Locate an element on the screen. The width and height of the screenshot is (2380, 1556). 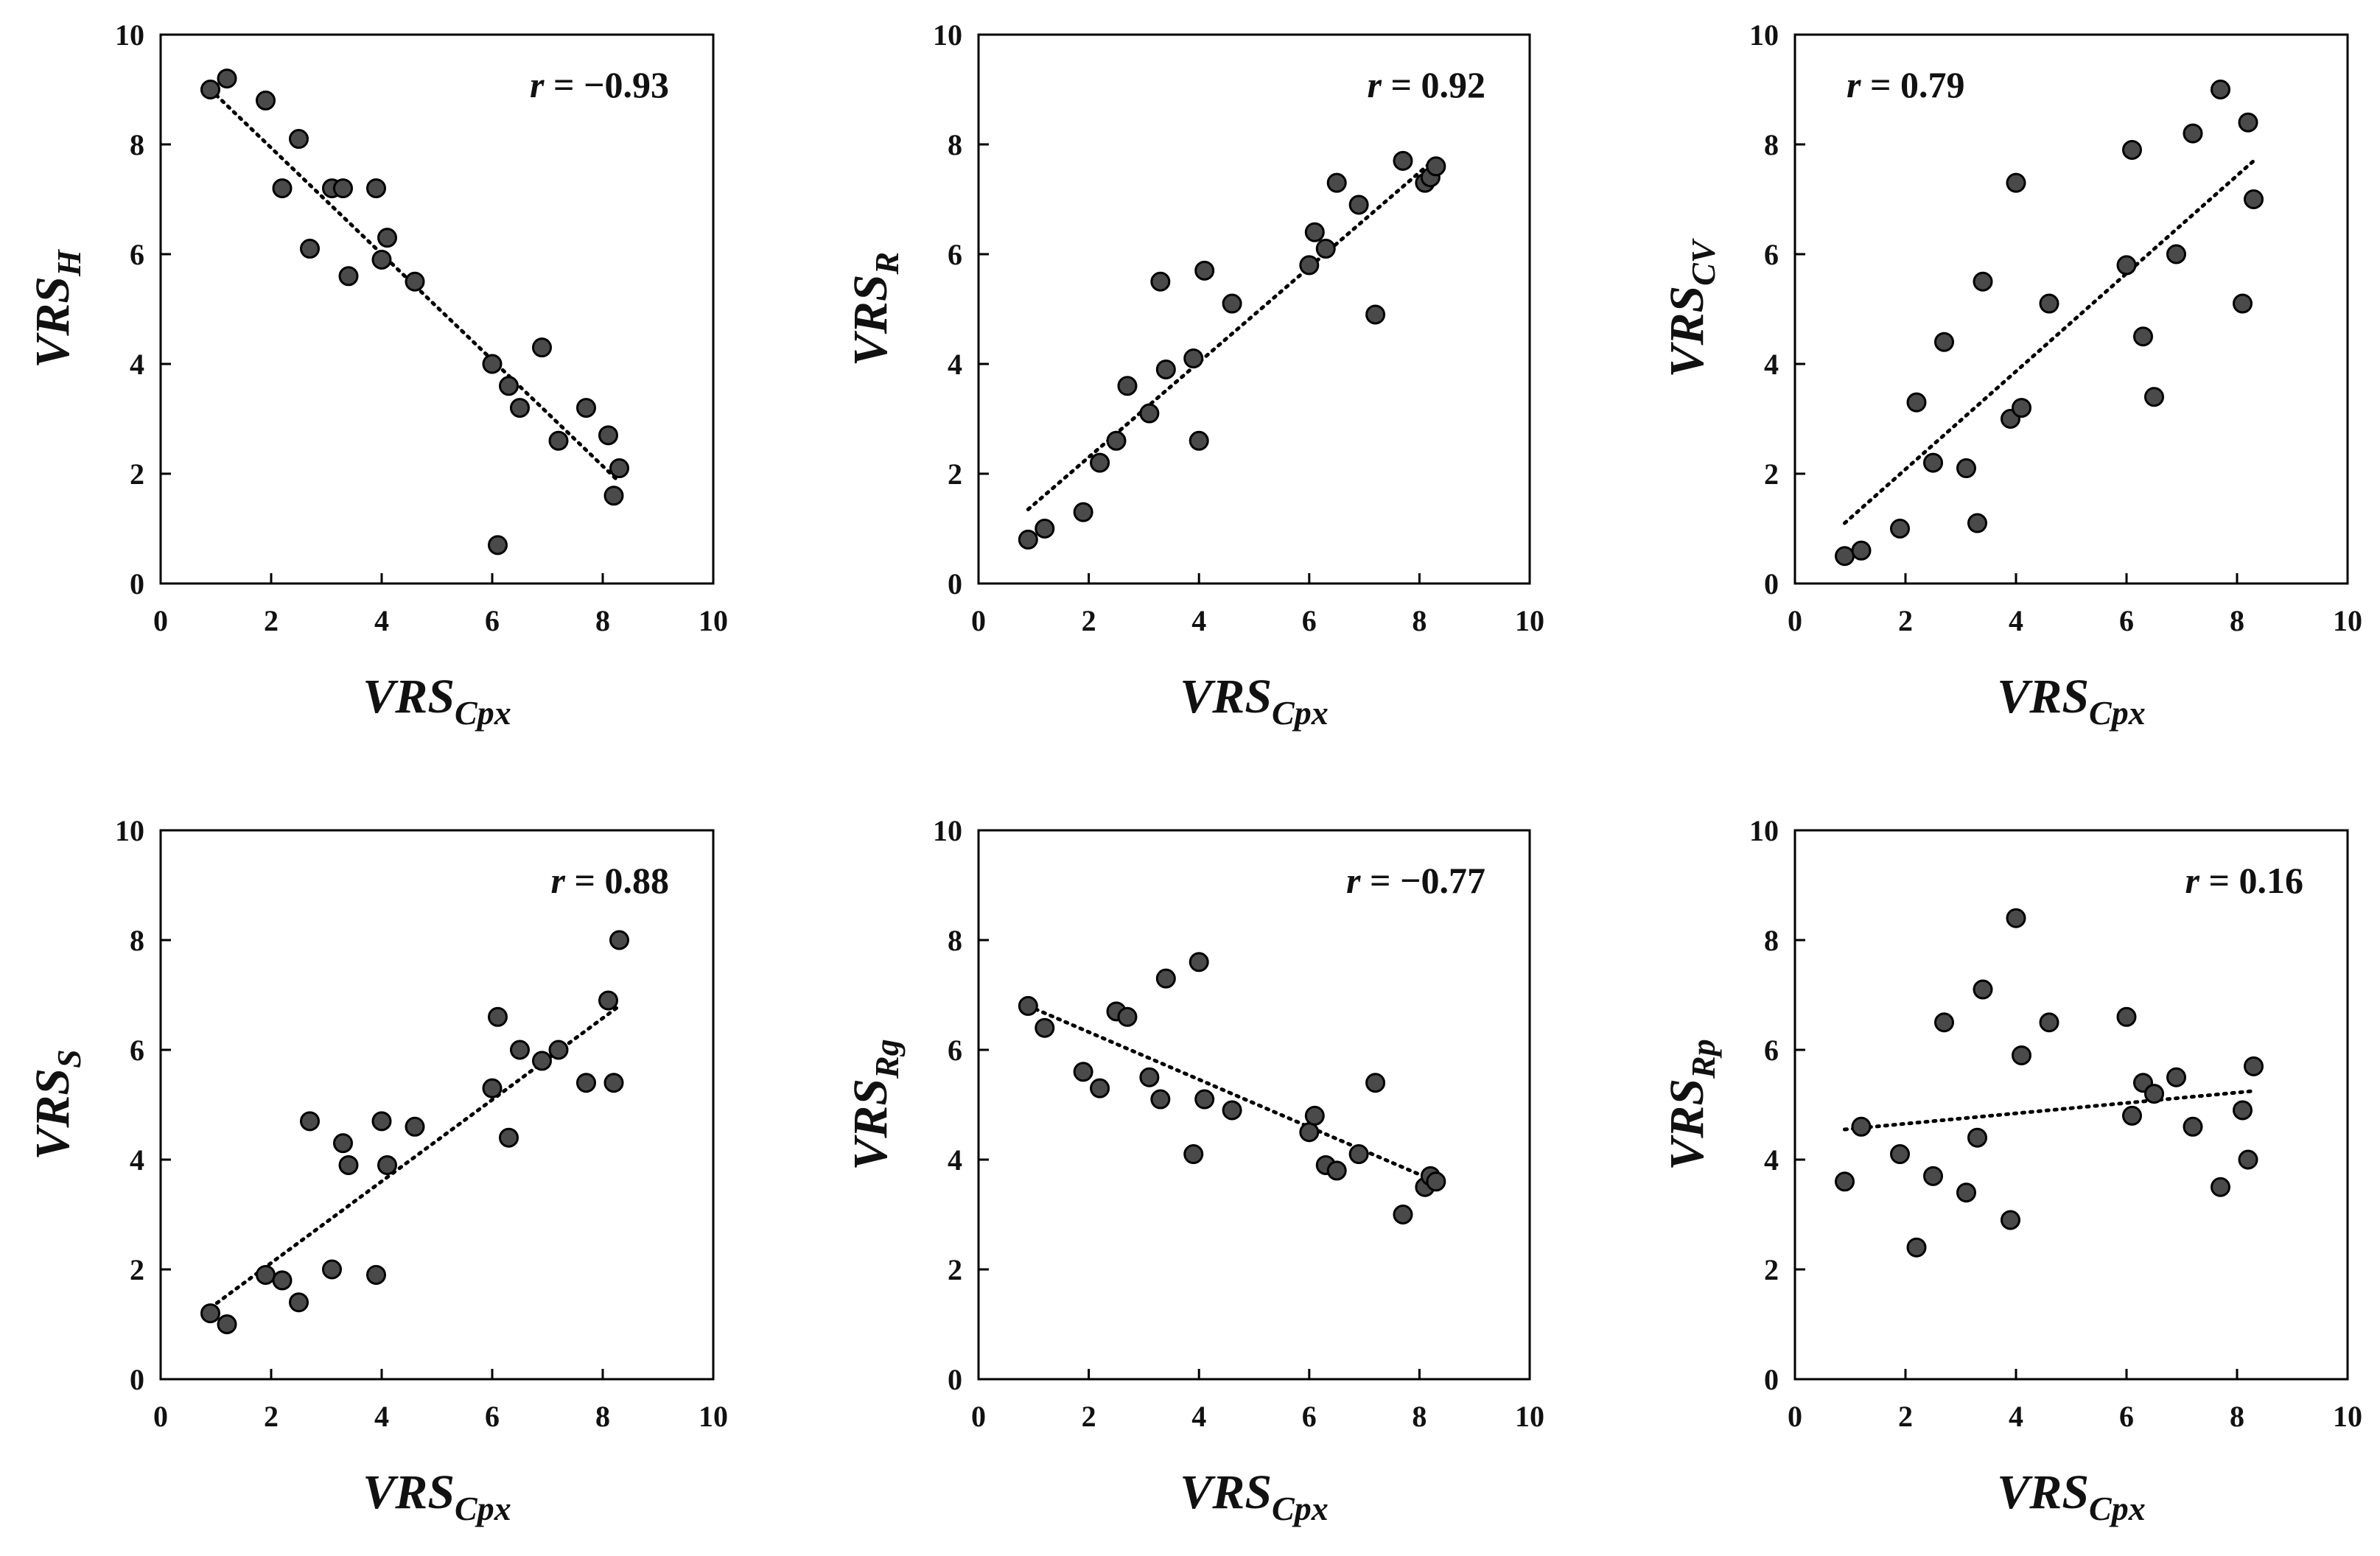
plot-frame is located at coordinates (437, 1105).